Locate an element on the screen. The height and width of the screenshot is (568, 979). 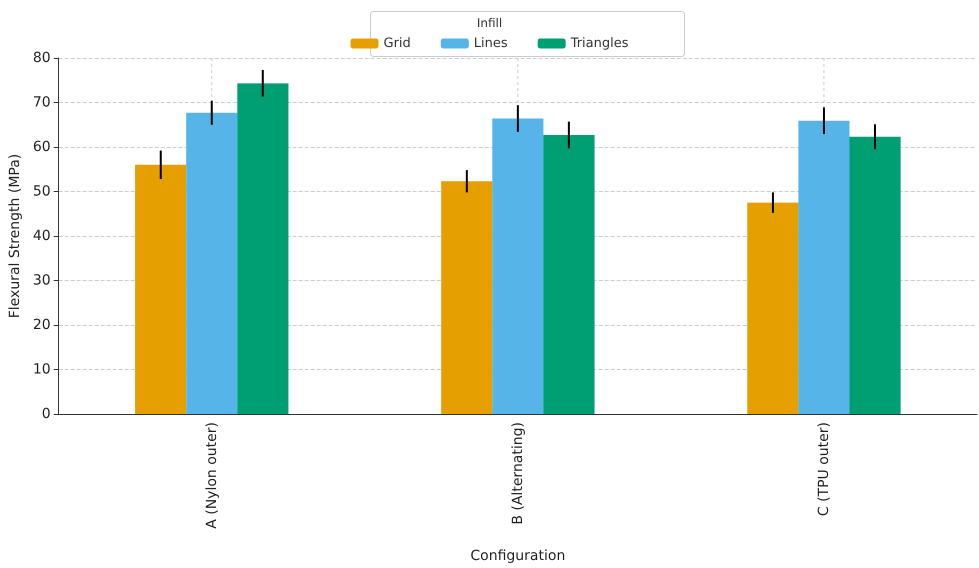
y-tick-label: 50 is located at coordinates (41, 192).